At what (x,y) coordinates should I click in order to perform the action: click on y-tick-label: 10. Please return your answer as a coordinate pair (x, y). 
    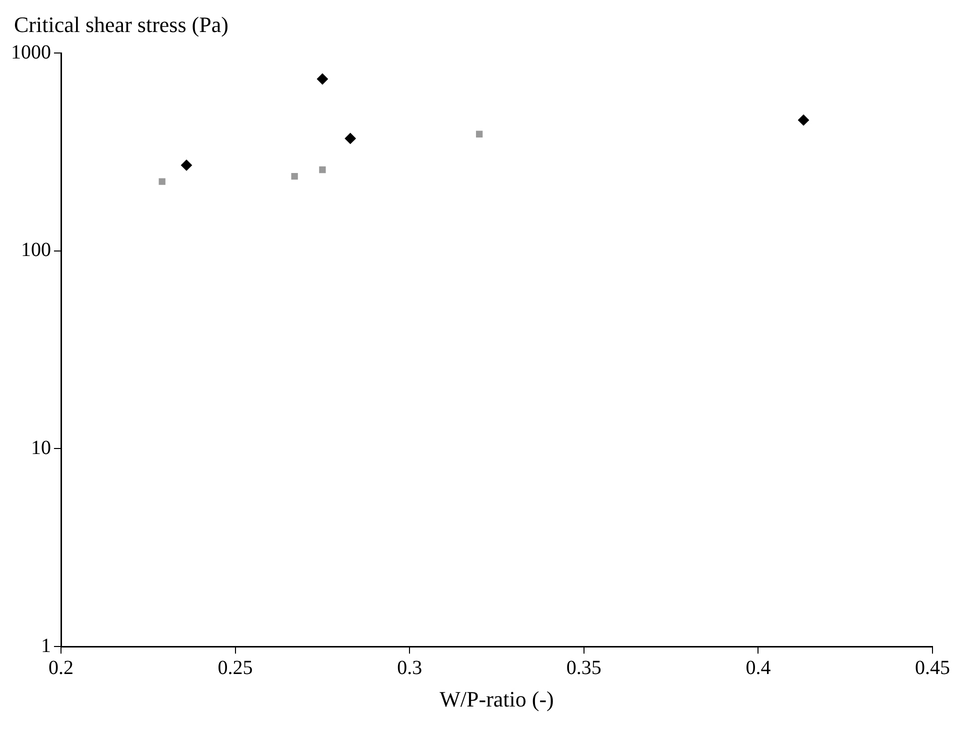
    Looking at the image, I should click on (41, 447).